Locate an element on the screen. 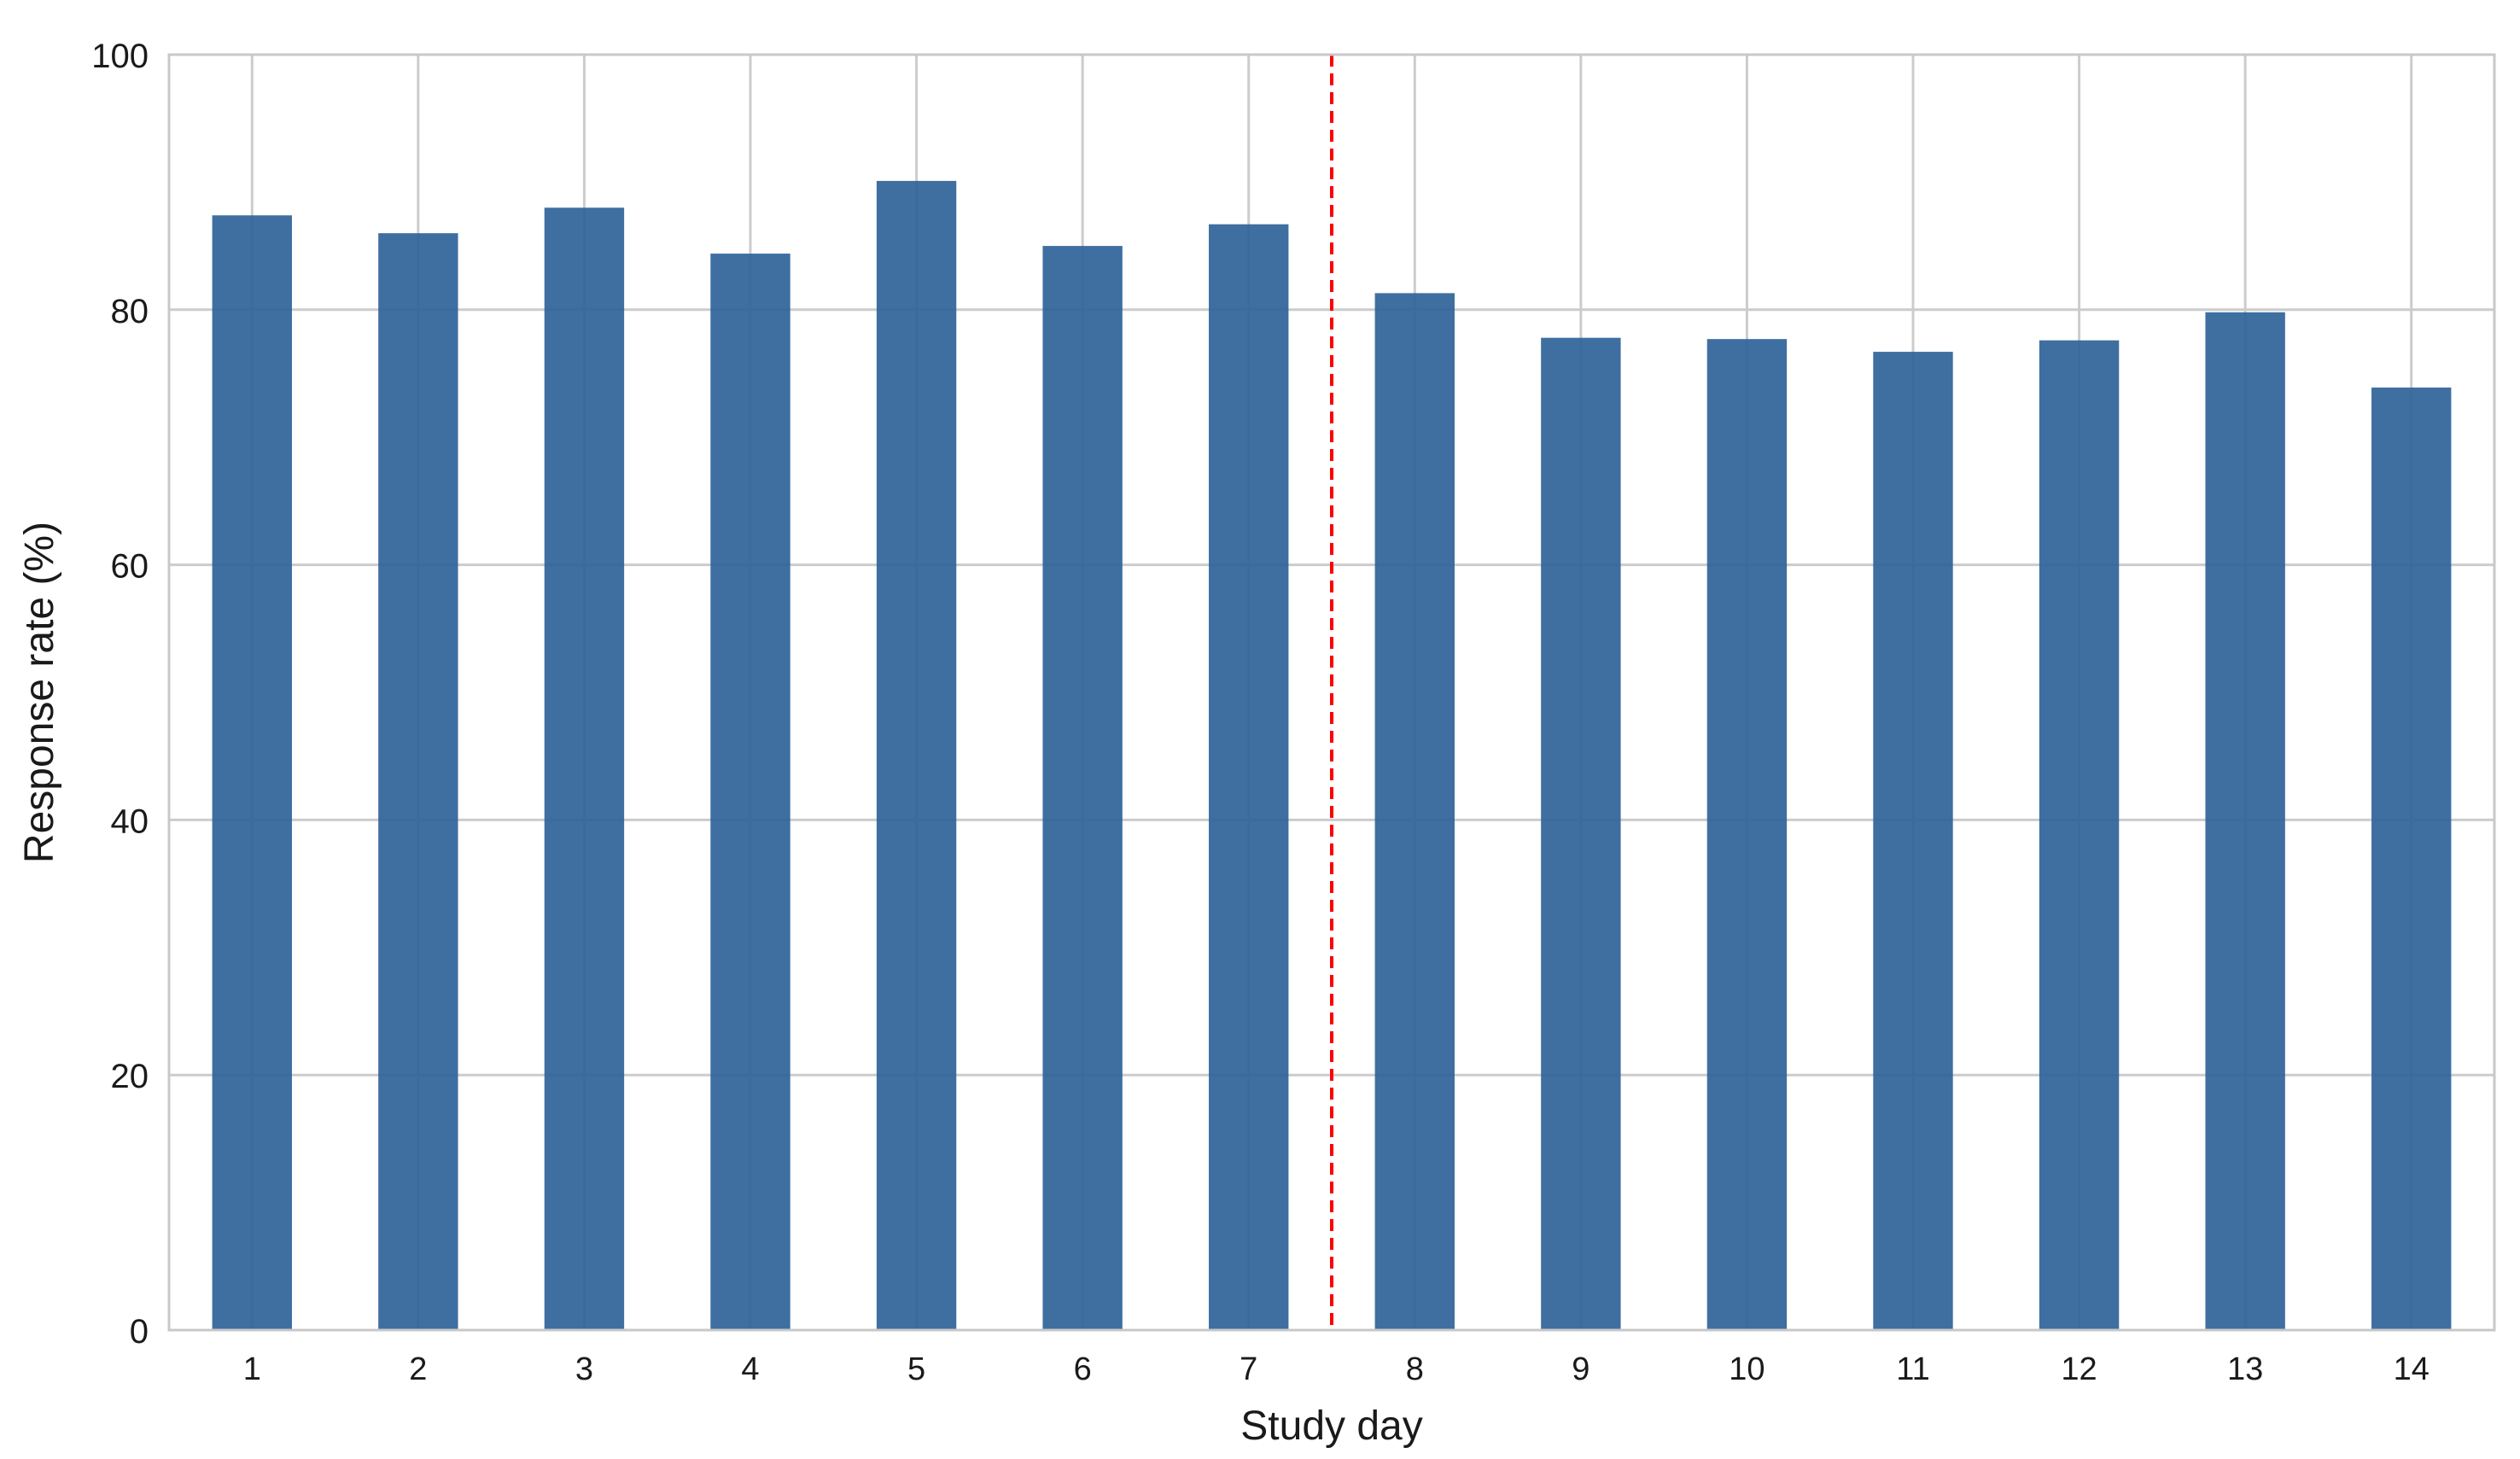  x-tick-label: 8 is located at coordinates (1415, 1369).